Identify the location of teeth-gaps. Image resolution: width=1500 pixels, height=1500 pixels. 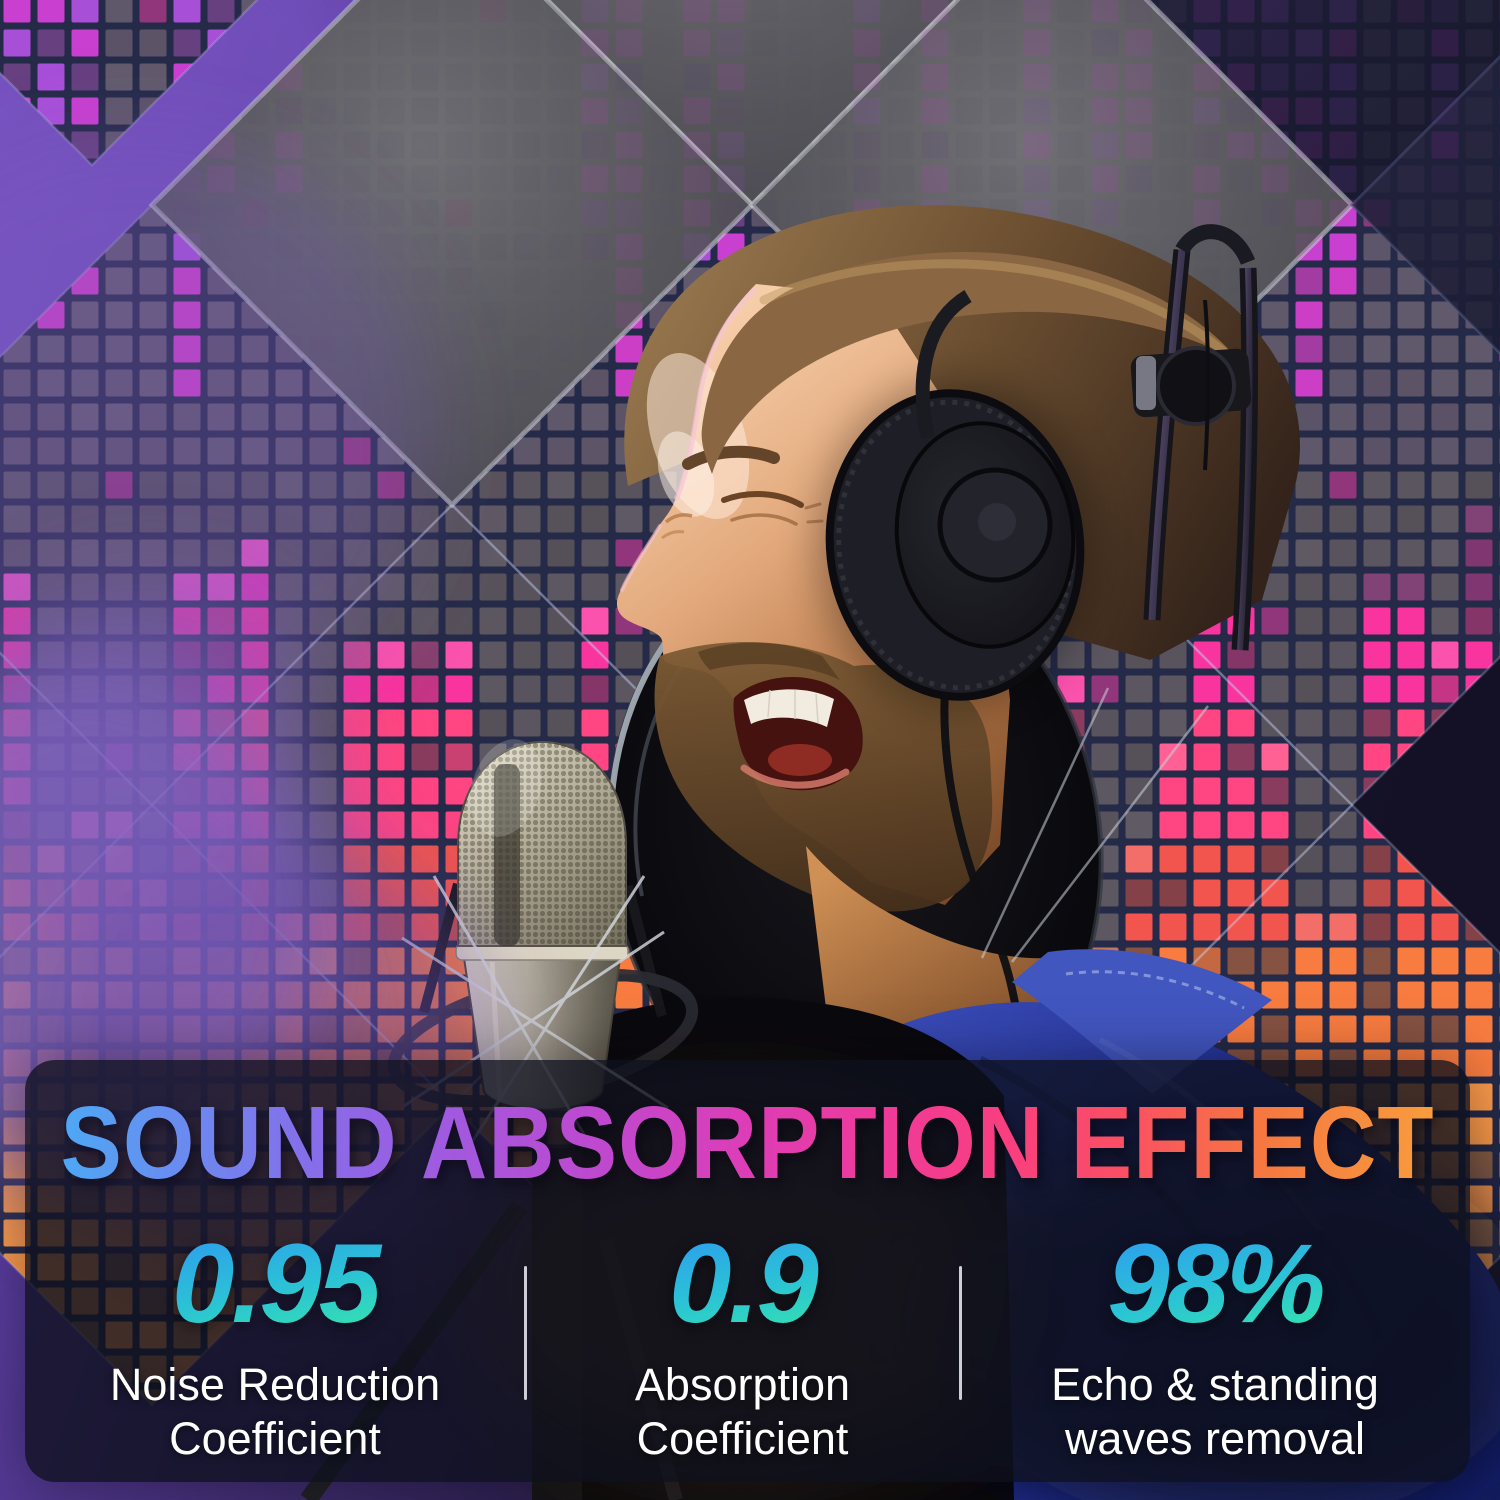
(793, 706).